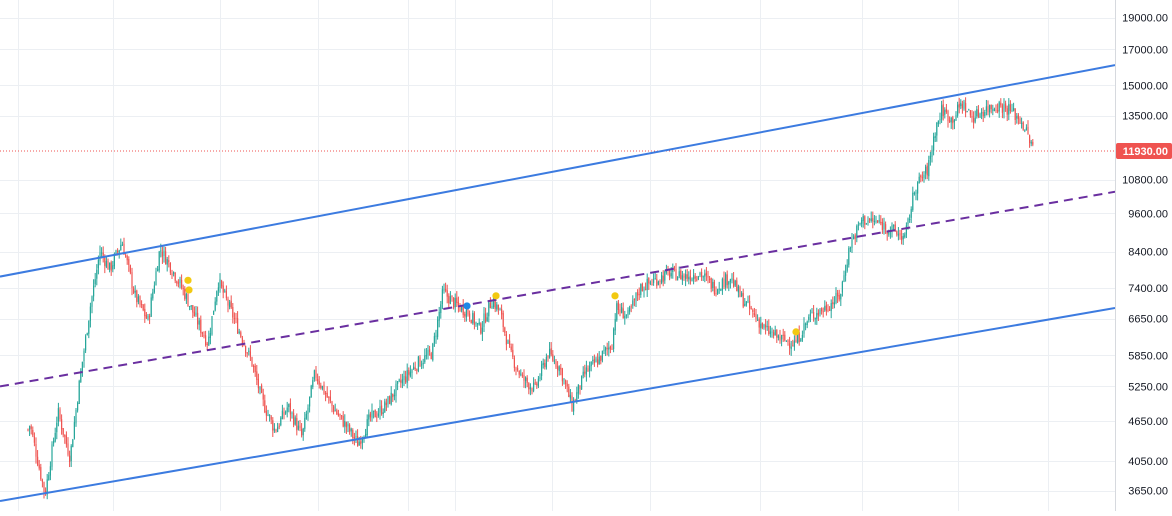 The height and width of the screenshot is (516, 1172). What do you see at coordinates (467, 306) in the screenshot?
I see `signal-marker-blue` at bounding box center [467, 306].